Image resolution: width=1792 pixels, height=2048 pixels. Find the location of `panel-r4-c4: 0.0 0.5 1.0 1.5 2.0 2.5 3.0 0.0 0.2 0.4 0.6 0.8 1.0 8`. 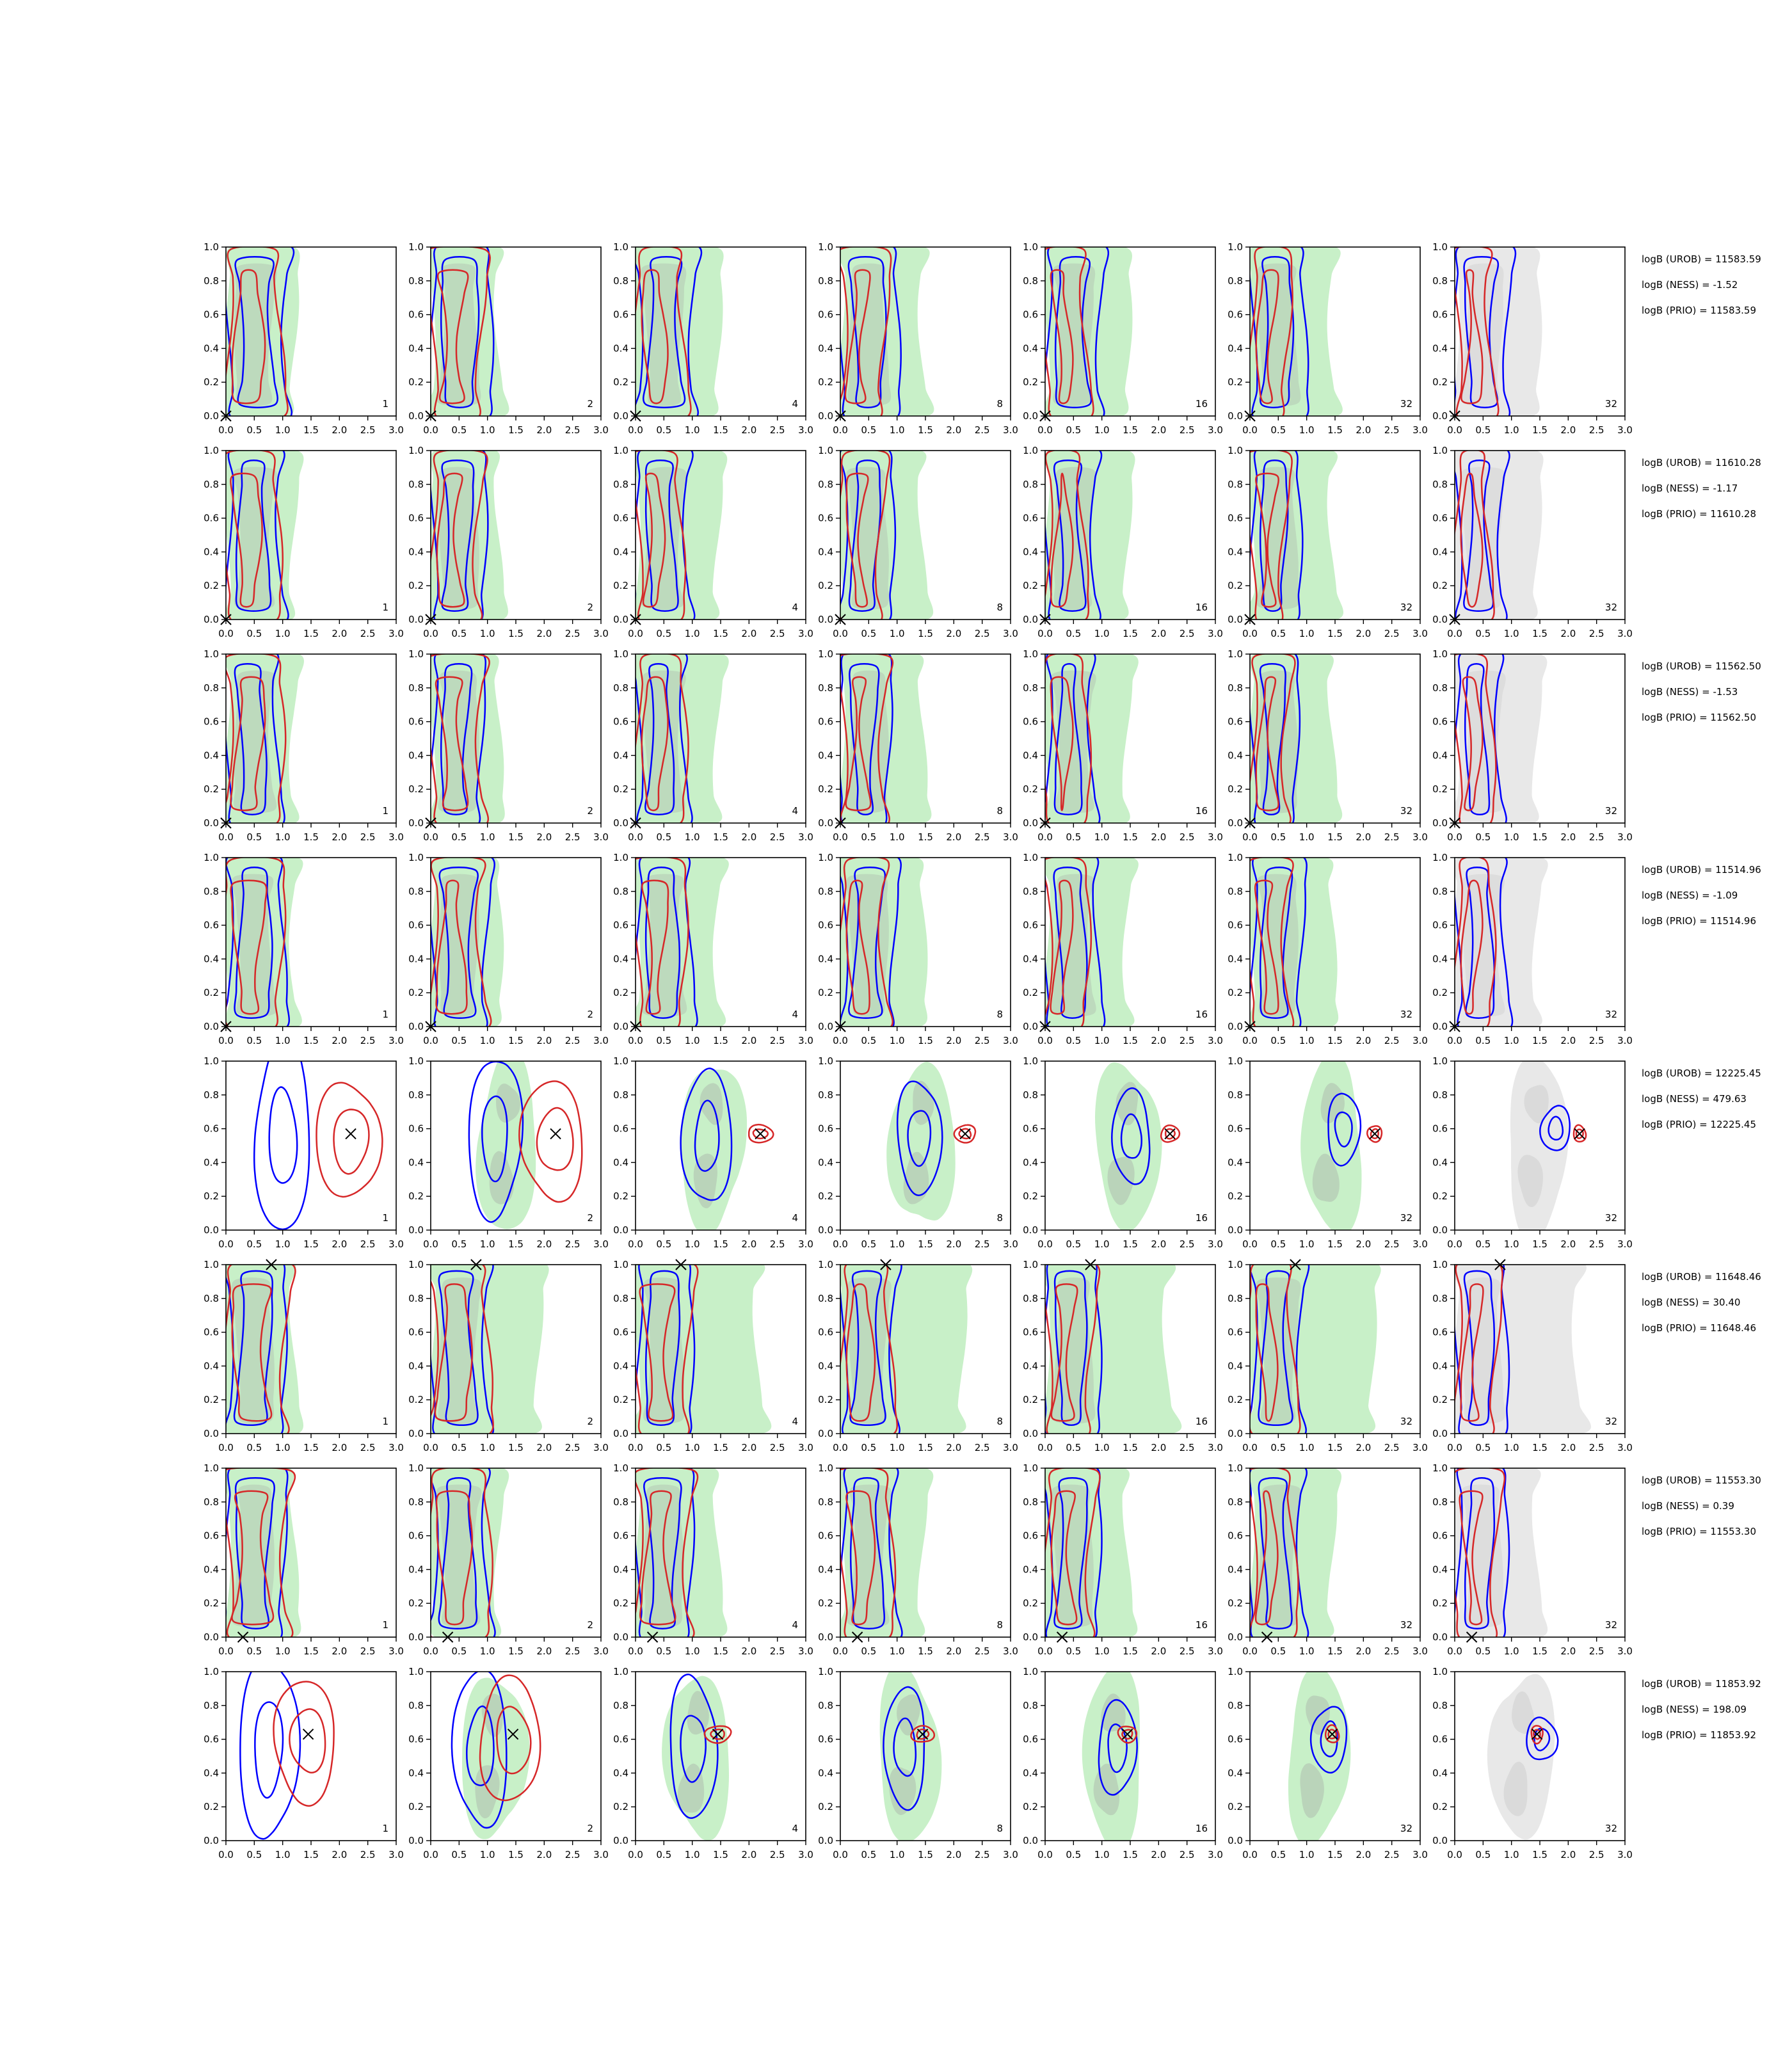

panel-r4-c4: 0.0 0.5 1.0 1.5 2.0 2.5 3.0 0.0 0.2 0.4 0.6 0.8 1.0 8 is located at coordinates (918, 949).